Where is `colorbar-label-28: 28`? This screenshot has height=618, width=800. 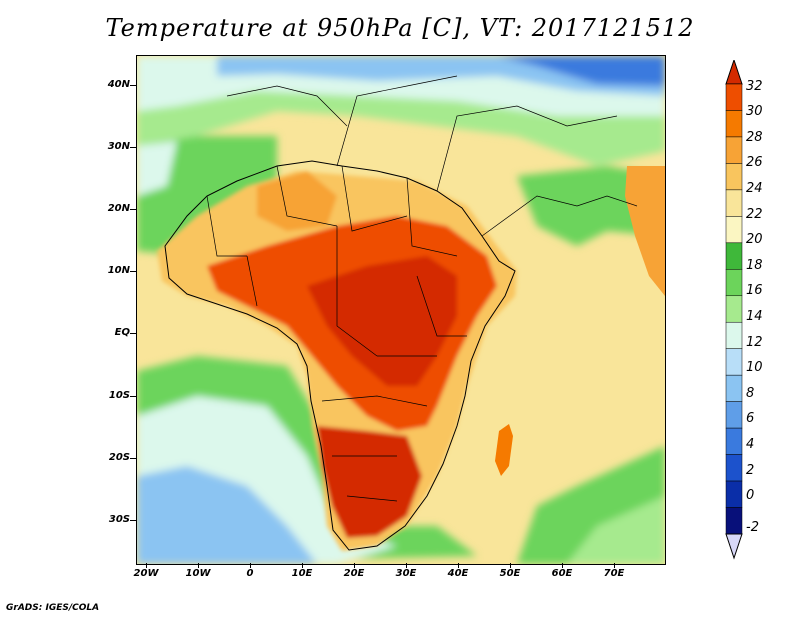
colorbar-label-28: 28 is located at coordinates (754, 137).